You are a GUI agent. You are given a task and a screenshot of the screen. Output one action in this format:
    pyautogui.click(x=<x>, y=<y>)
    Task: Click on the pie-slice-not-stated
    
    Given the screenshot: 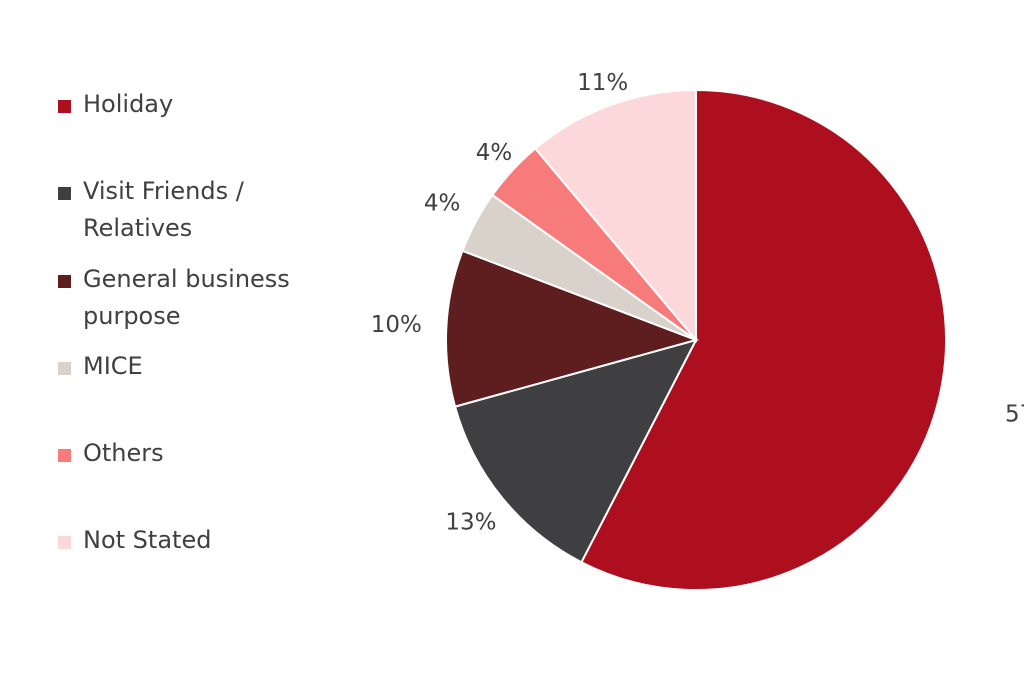 What is the action you would take?
    pyautogui.click(x=615, y=215)
    